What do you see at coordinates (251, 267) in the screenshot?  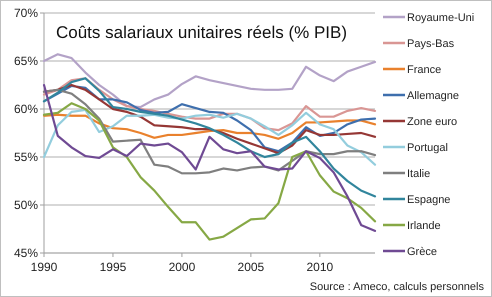 I see `x-tick-label: 2005` at bounding box center [251, 267].